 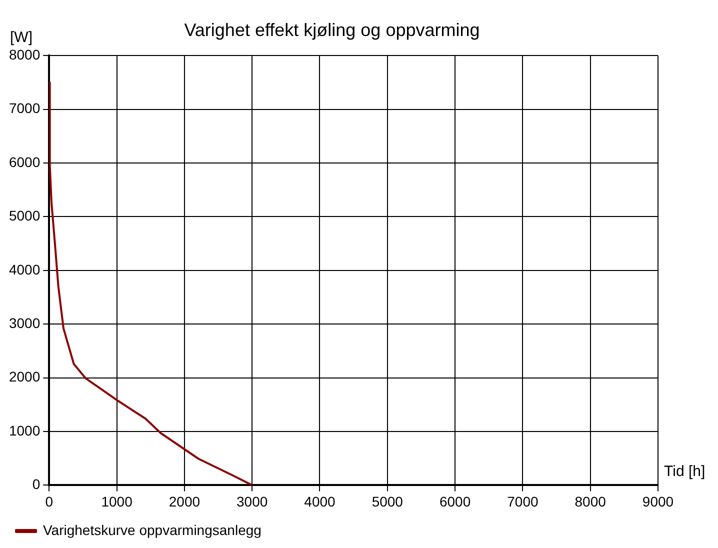 I want to click on y-tick-label: 2000, so click(x=24, y=376).